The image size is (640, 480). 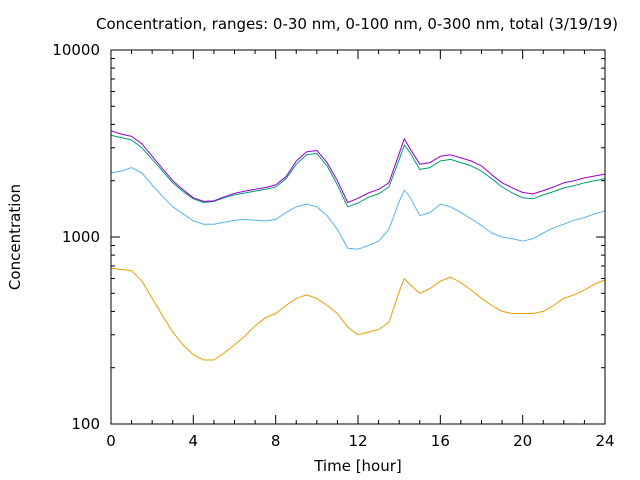 I want to click on x-tick-label: 20, so click(x=522, y=441).